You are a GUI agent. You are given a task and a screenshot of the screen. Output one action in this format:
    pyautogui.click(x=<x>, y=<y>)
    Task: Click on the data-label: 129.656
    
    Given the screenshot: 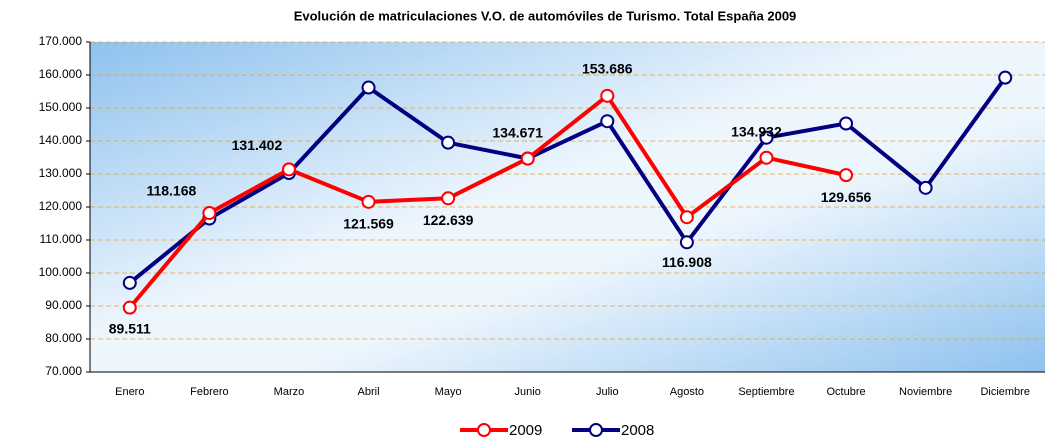 What is the action you would take?
    pyautogui.click(x=846, y=197)
    